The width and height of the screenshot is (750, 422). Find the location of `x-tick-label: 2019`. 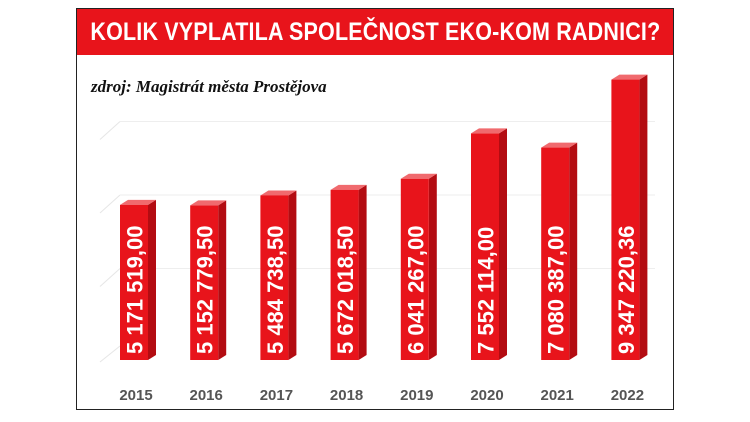

x-tick-label: 2019 is located at coordinates (416, 395).